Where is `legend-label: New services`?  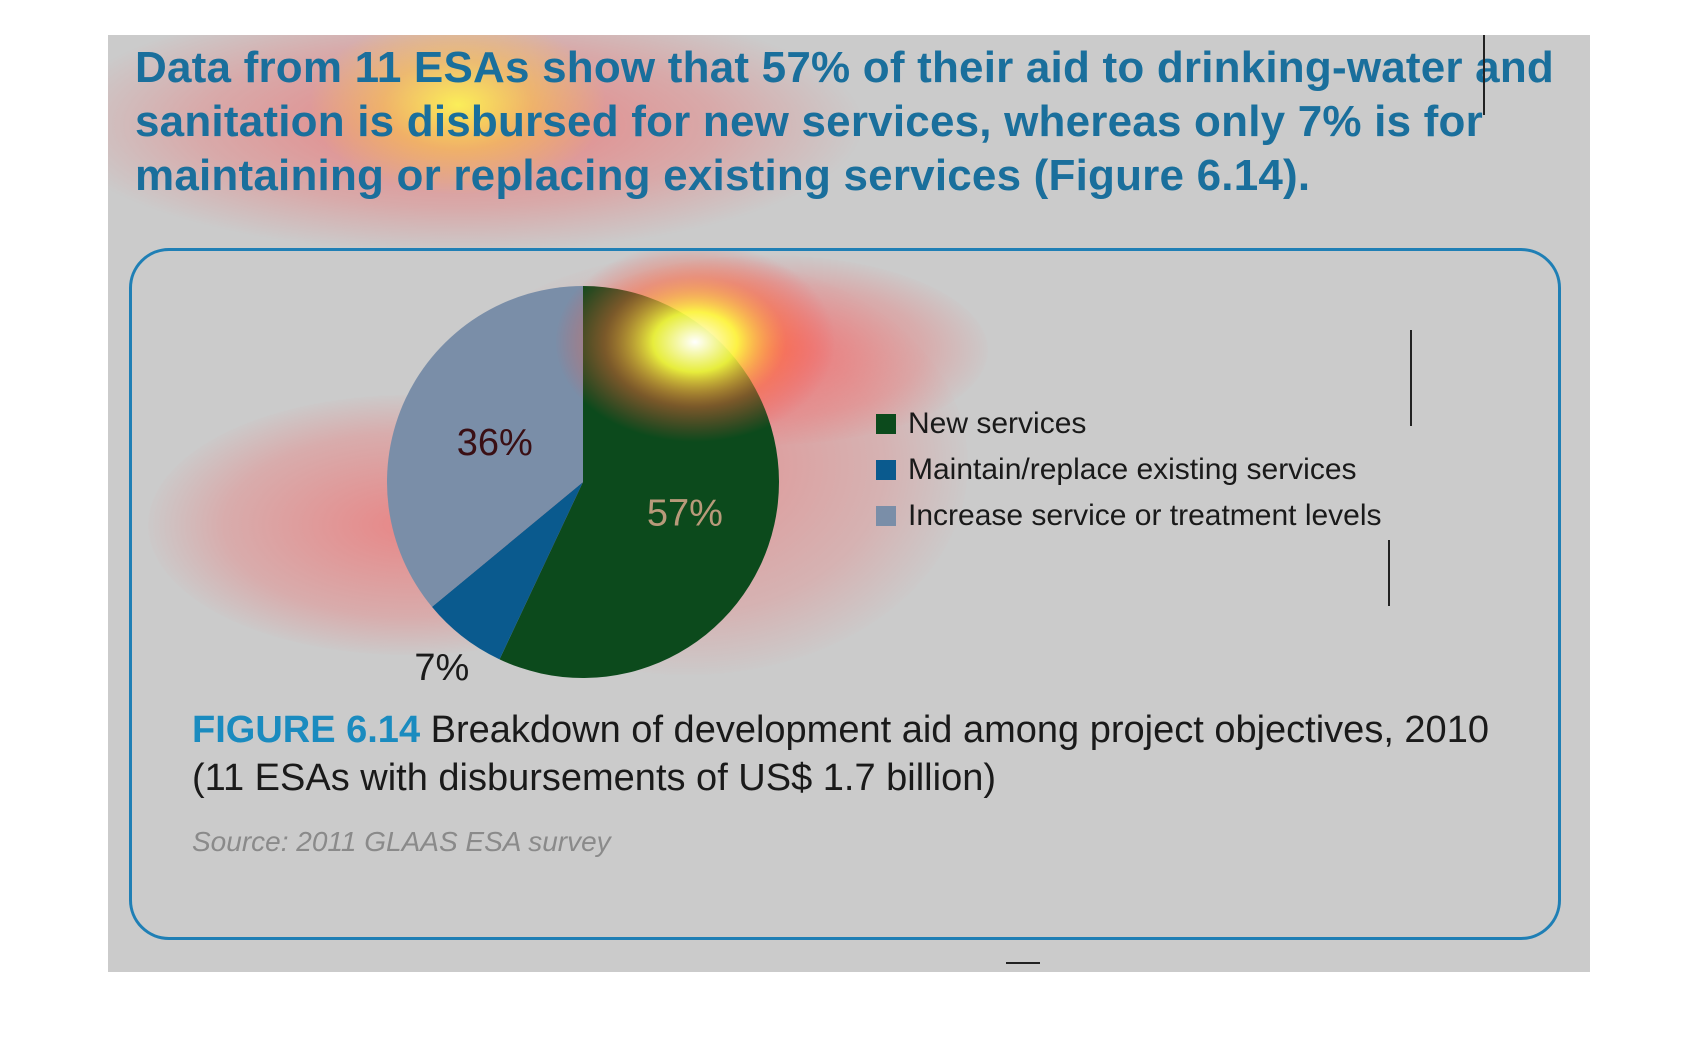
legend-label: New services is located at coordinates (997, 423).